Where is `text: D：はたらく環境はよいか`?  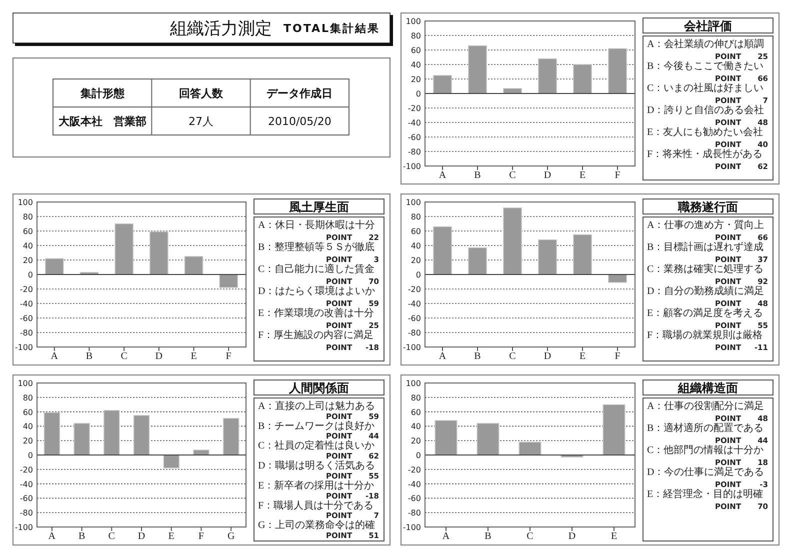 text: D：はたらく環境はよいか is located at coordinates (317, 291).